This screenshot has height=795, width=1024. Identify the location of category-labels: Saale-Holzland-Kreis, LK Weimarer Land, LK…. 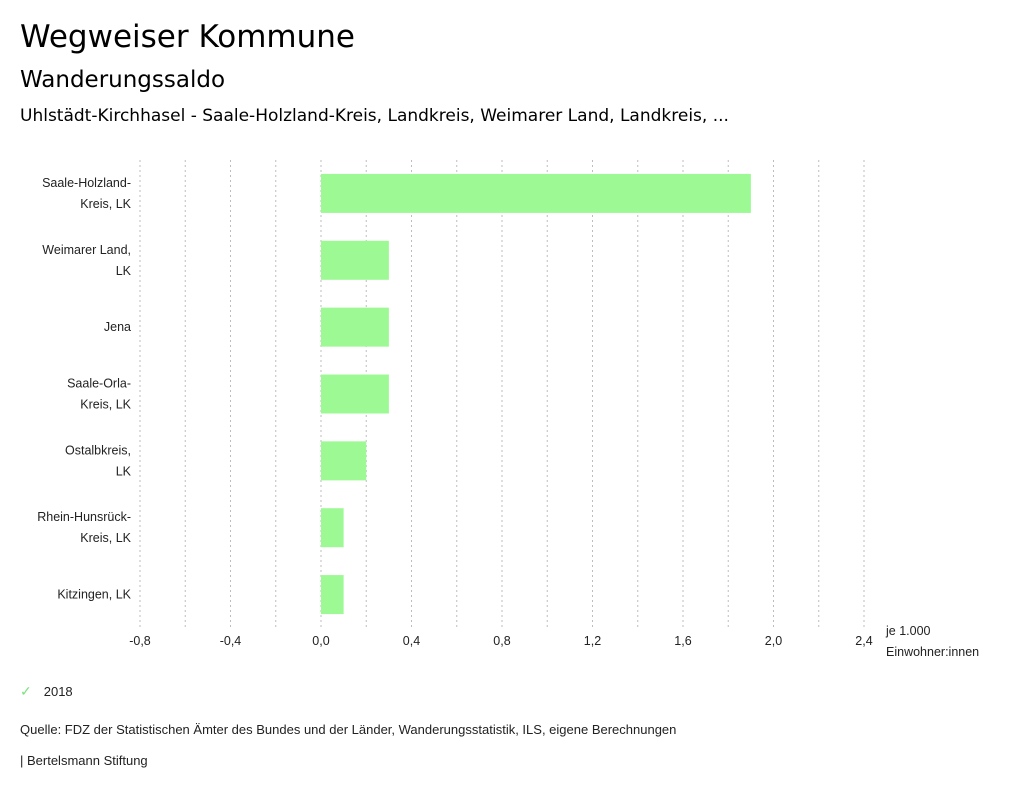
(84, 389).